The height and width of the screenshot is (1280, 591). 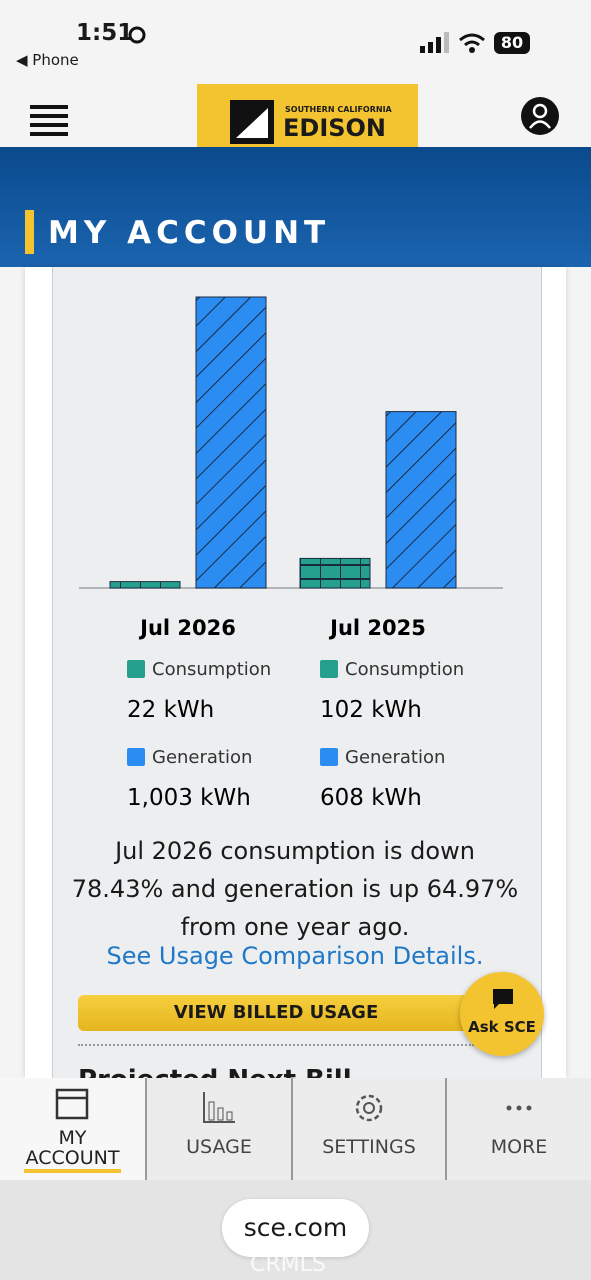 What do you see at coordinates (29, 232) in the screenshot?
I see `banner-accent` at bounding box center [29, 232].